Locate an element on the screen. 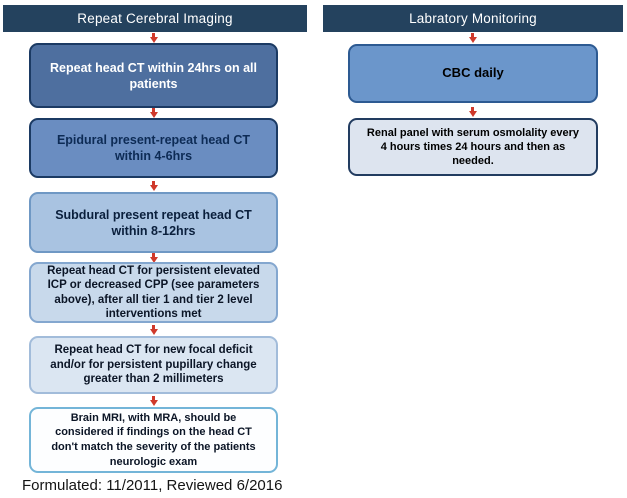 The height and width of the screenshot is (498, 627). column-header-labratory-monitoring: Labratory Monitoring is located at coordinates (473, 18).